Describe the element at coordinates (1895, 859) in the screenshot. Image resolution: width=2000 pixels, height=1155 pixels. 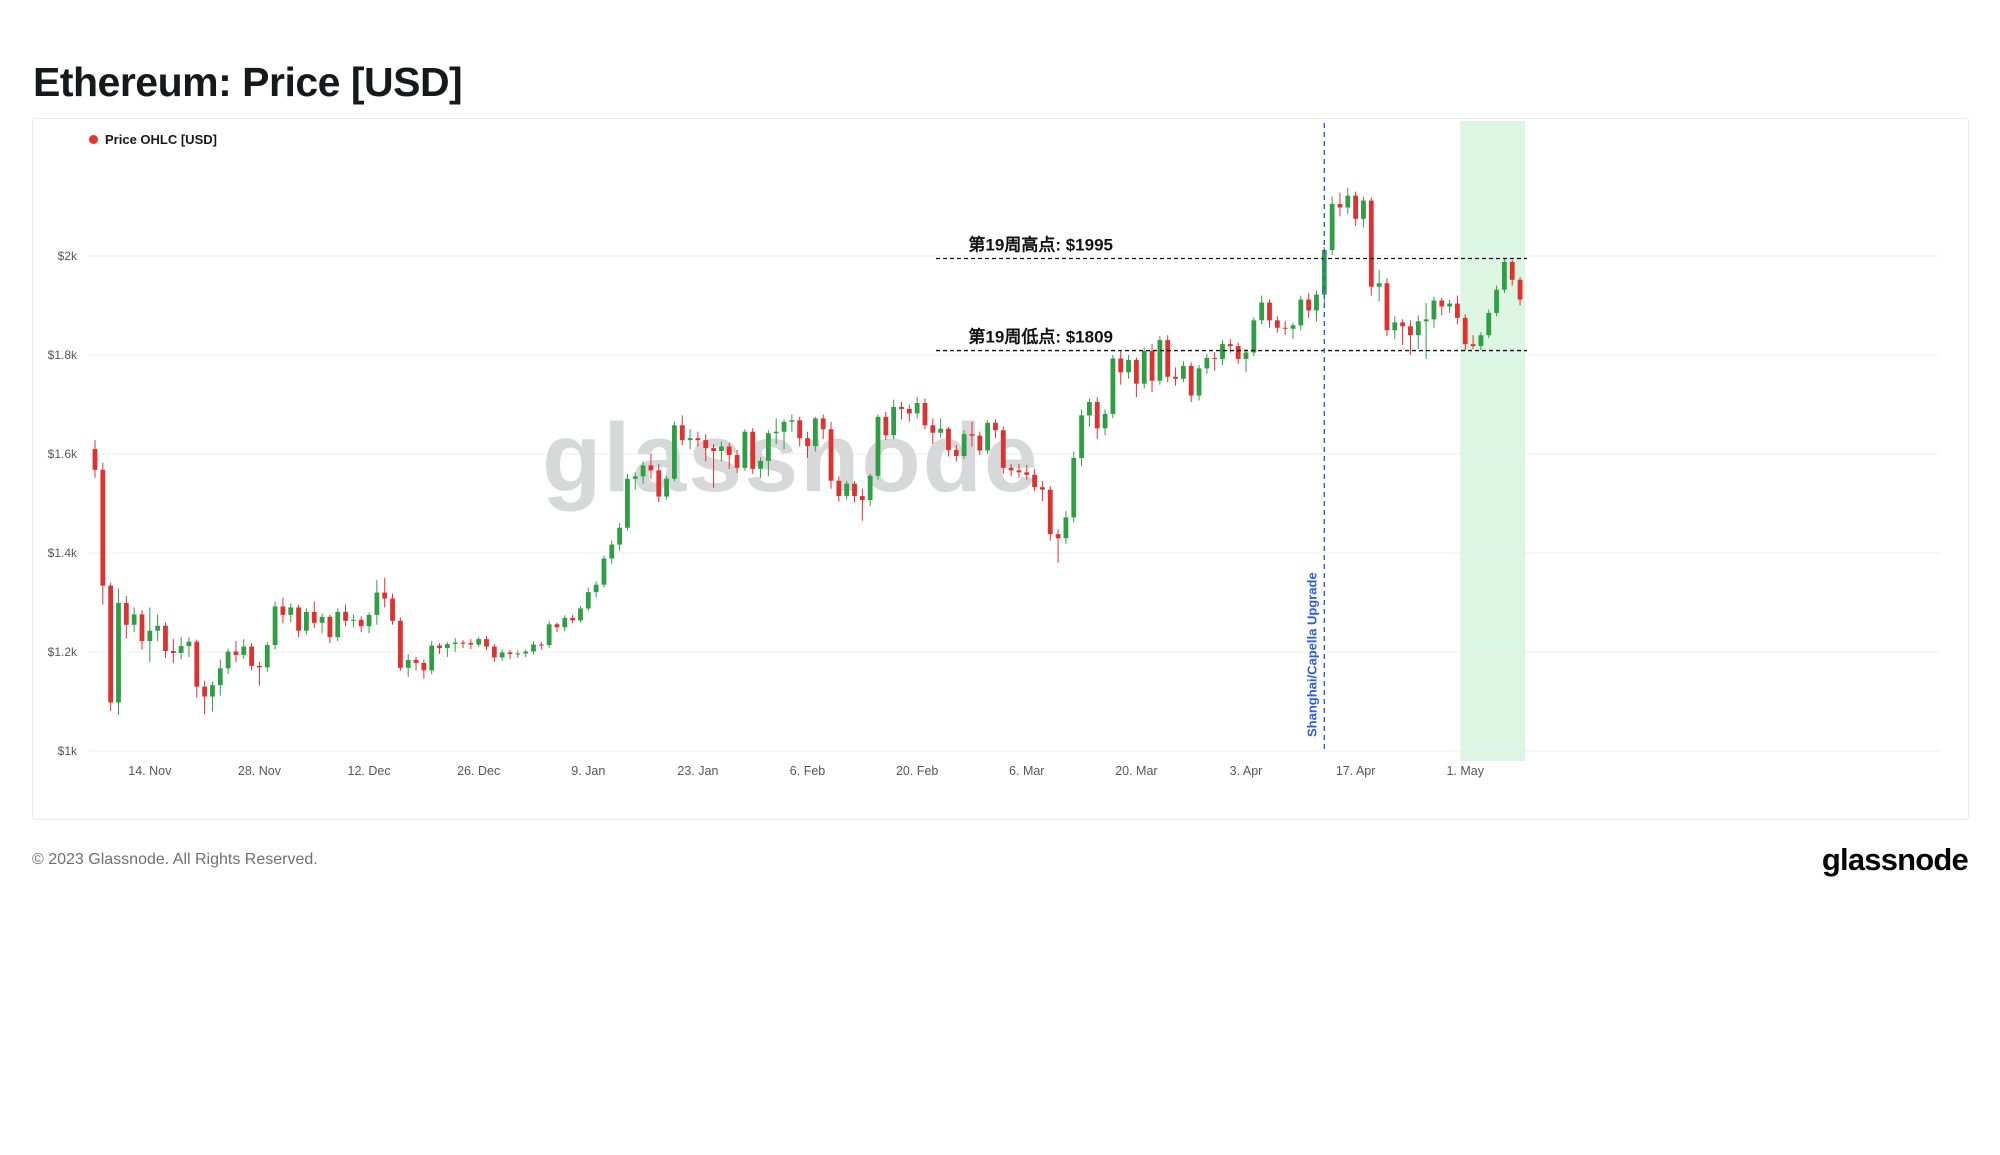
I see `glassnode-logo: glassnode` at that location.